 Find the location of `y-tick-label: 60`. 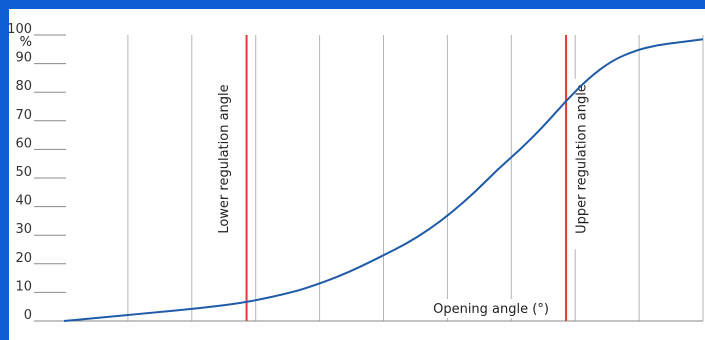

y-tick-label: 60 is located at coordinates (23, 143).